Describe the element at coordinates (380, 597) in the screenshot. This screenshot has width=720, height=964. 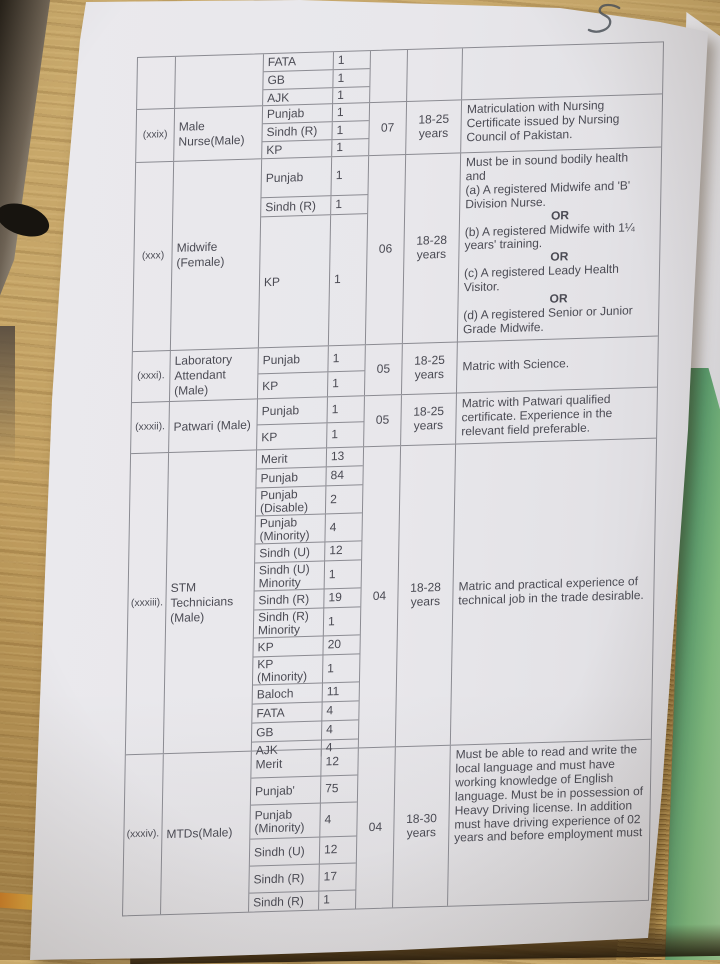
I see `total-posts-cell: 04` at that location.